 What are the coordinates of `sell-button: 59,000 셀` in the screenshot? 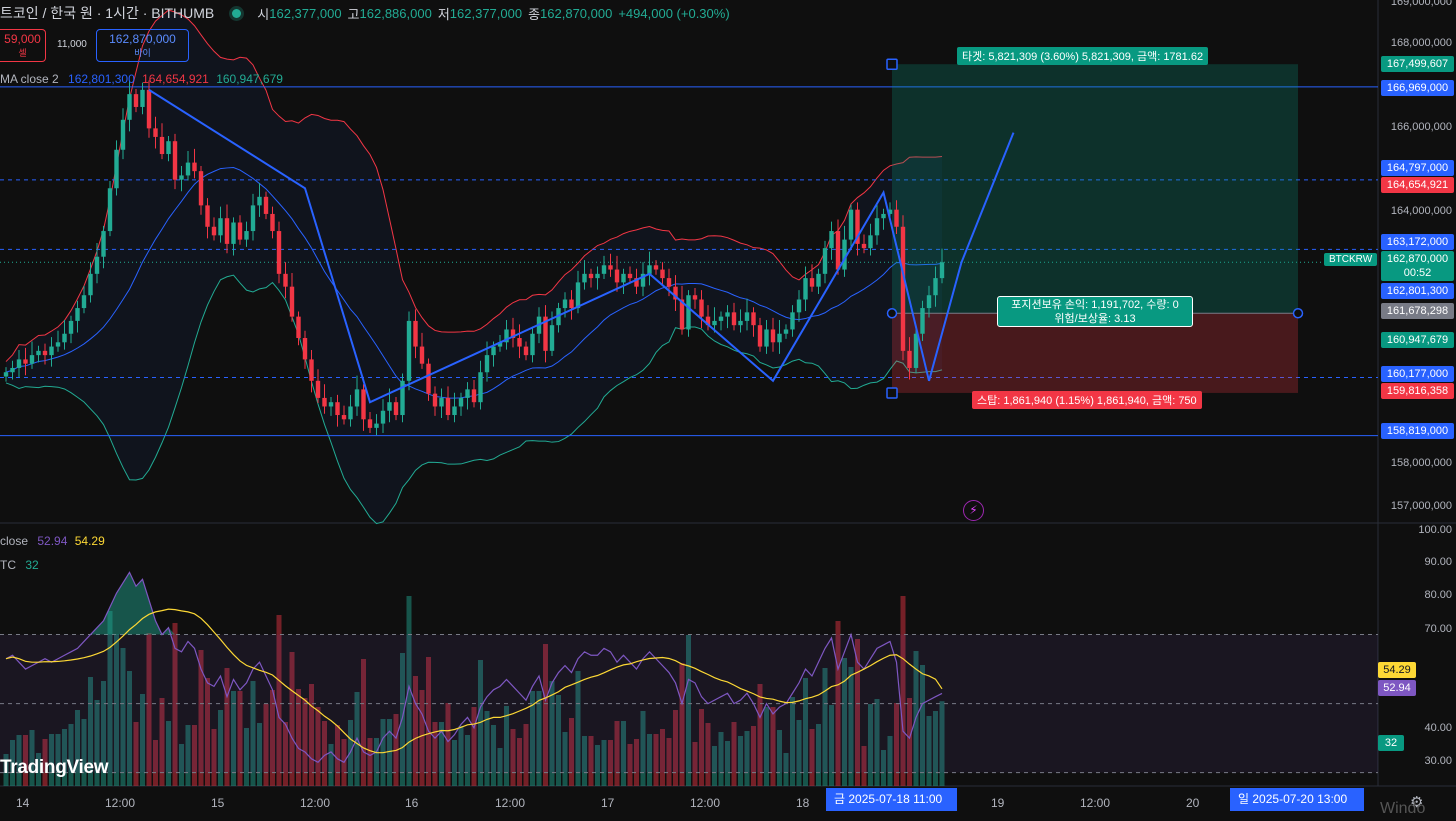 It's located at (23, 45).